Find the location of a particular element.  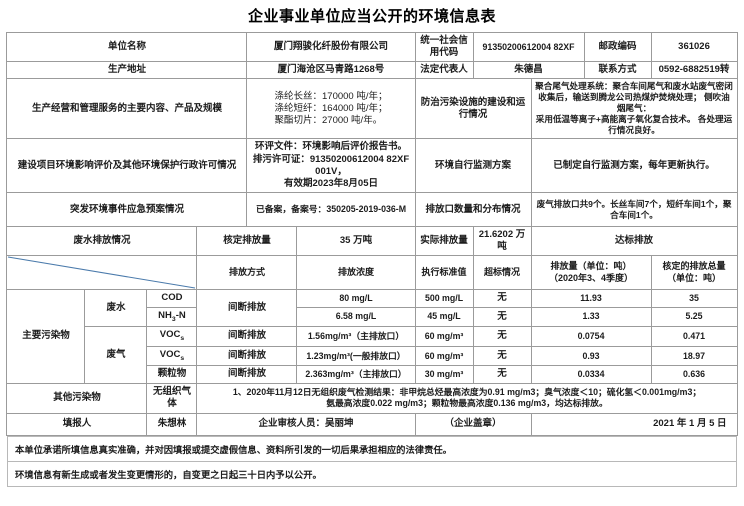

page-title: 企业事业单位应当公开的环境信息表 is located at coordinates (371, 16).